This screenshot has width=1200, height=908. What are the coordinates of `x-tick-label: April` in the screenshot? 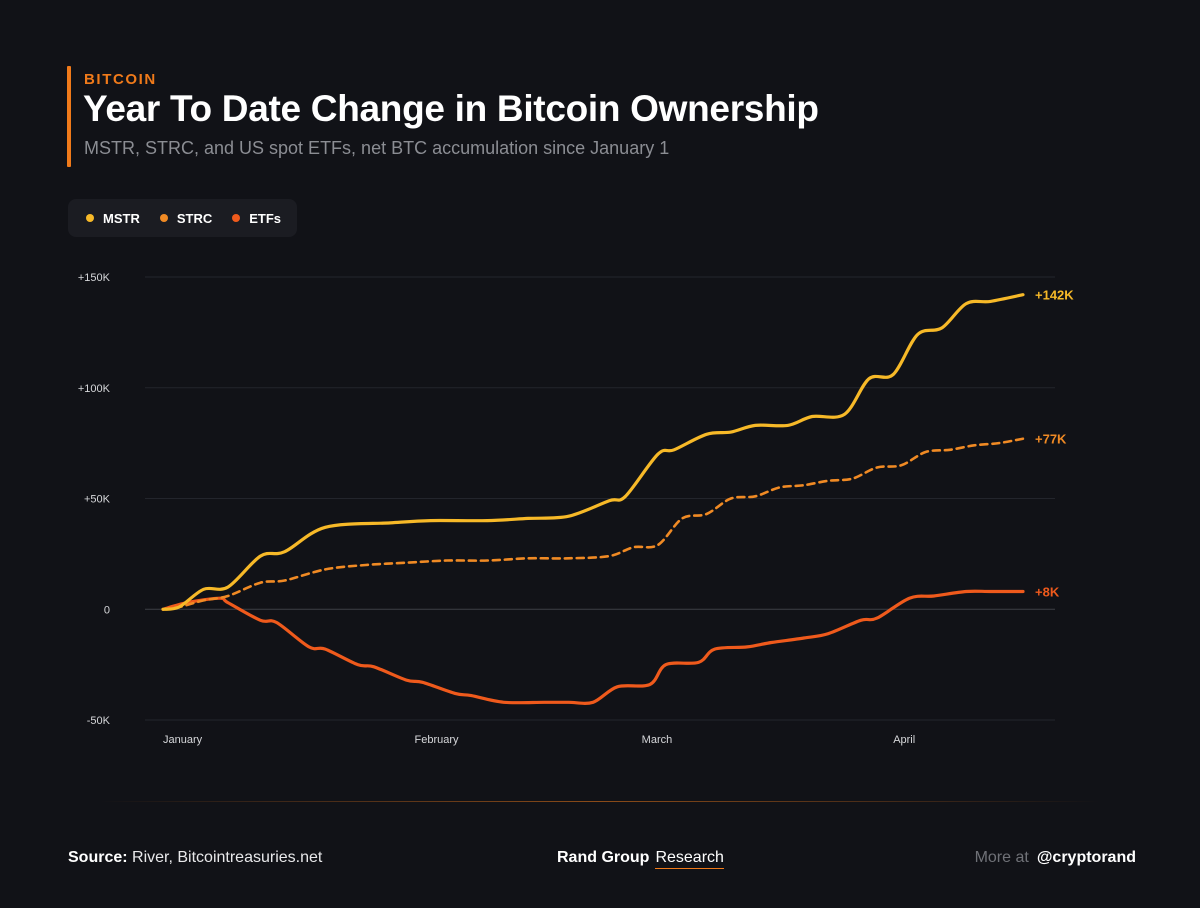 It's located at (904, 740).